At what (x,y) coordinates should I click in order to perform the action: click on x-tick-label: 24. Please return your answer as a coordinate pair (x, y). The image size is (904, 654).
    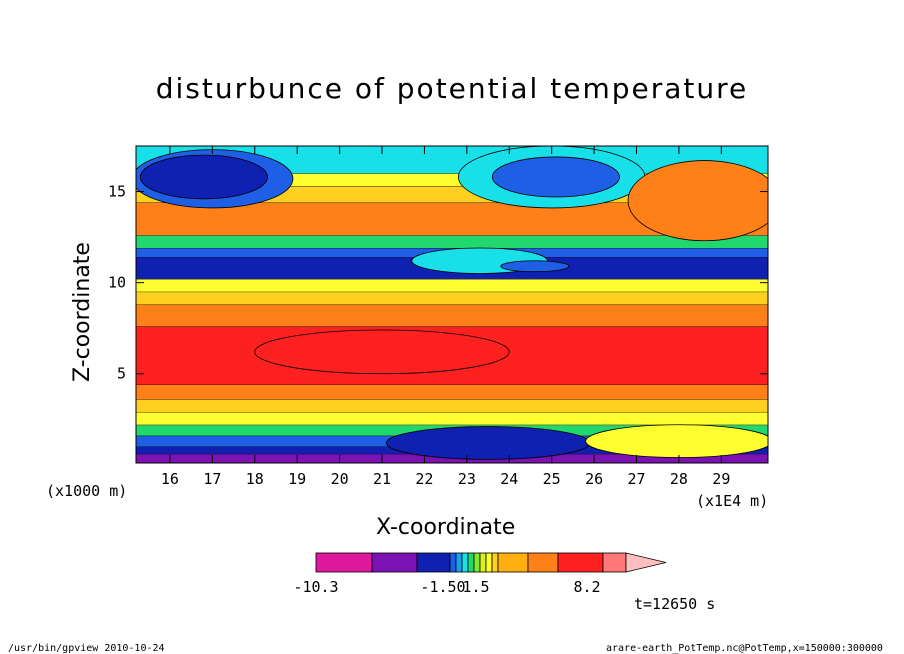
    Looking at the image, I should click on (509, 479).